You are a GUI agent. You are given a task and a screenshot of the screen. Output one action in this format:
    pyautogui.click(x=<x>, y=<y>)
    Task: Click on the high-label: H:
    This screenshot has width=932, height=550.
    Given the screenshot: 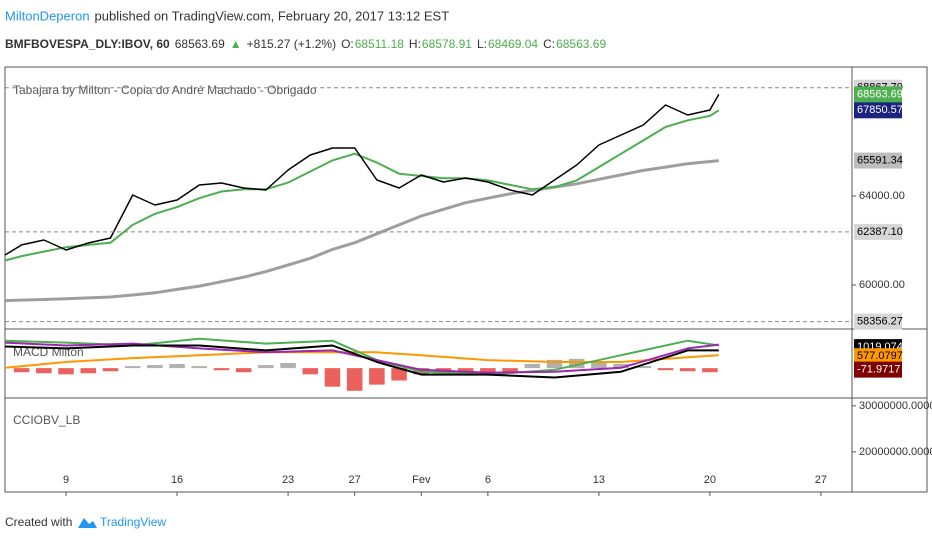 What is the action you would take?
    pyautogui.click(x=415, y=44)
    